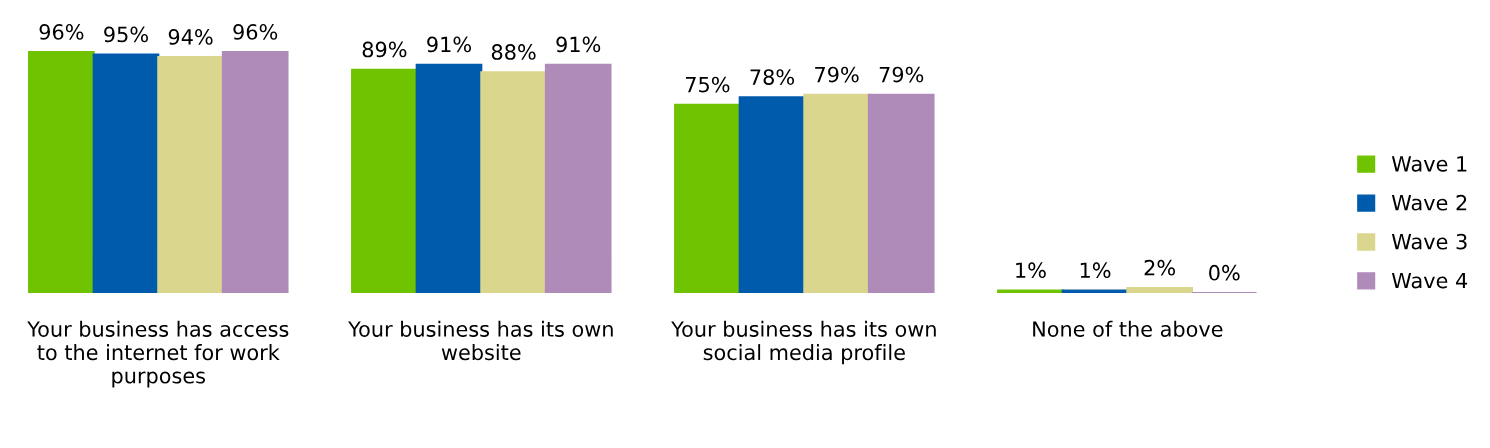 This screenshot has height=448, width=1490. I want to click on x-tick-label: None of the above, so click(1128, 328).